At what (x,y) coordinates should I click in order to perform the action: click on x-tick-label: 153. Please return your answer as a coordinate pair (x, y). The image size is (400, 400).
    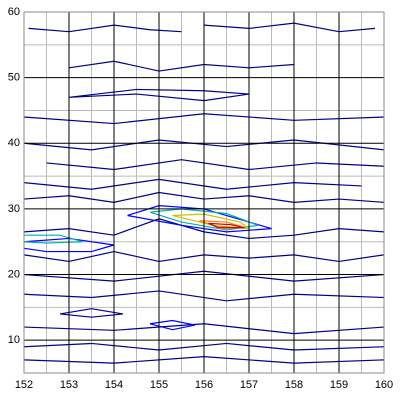
    Looking at the image, I should click on (69, 385).